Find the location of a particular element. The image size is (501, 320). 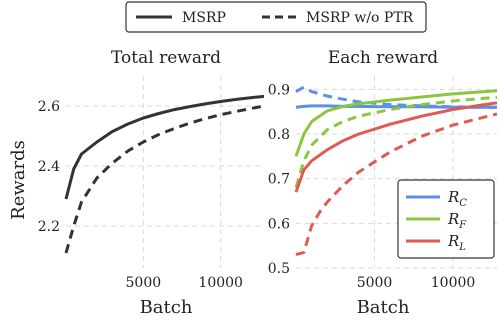

legend-rf-label: RF is located at coordinates (457, 220).